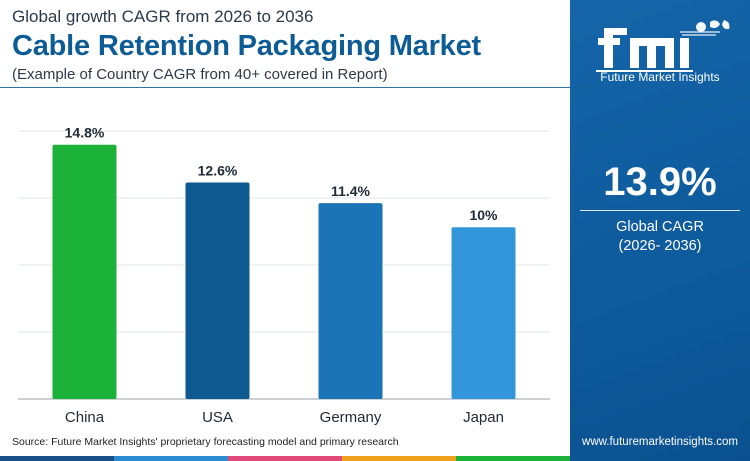 This screenshot has width=750, height=461. I want to click on category-label-usa: USA, so click(217, 417).